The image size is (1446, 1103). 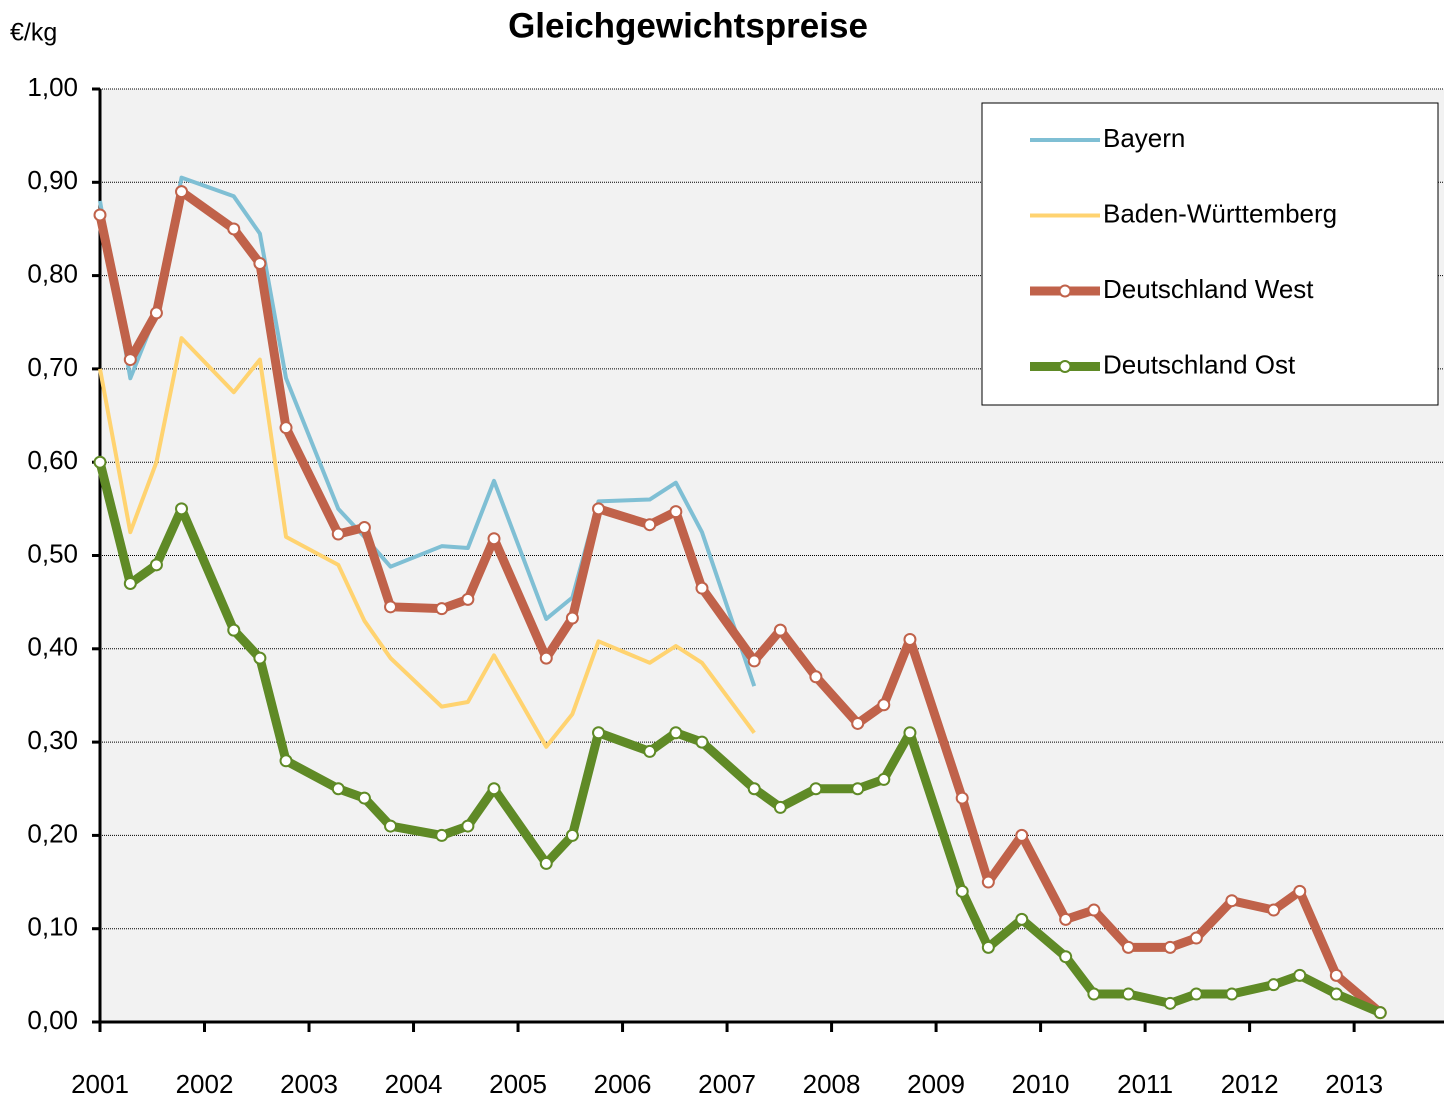 I want to click on x-tick-label: 2012, so click(x=1250, y=1084).